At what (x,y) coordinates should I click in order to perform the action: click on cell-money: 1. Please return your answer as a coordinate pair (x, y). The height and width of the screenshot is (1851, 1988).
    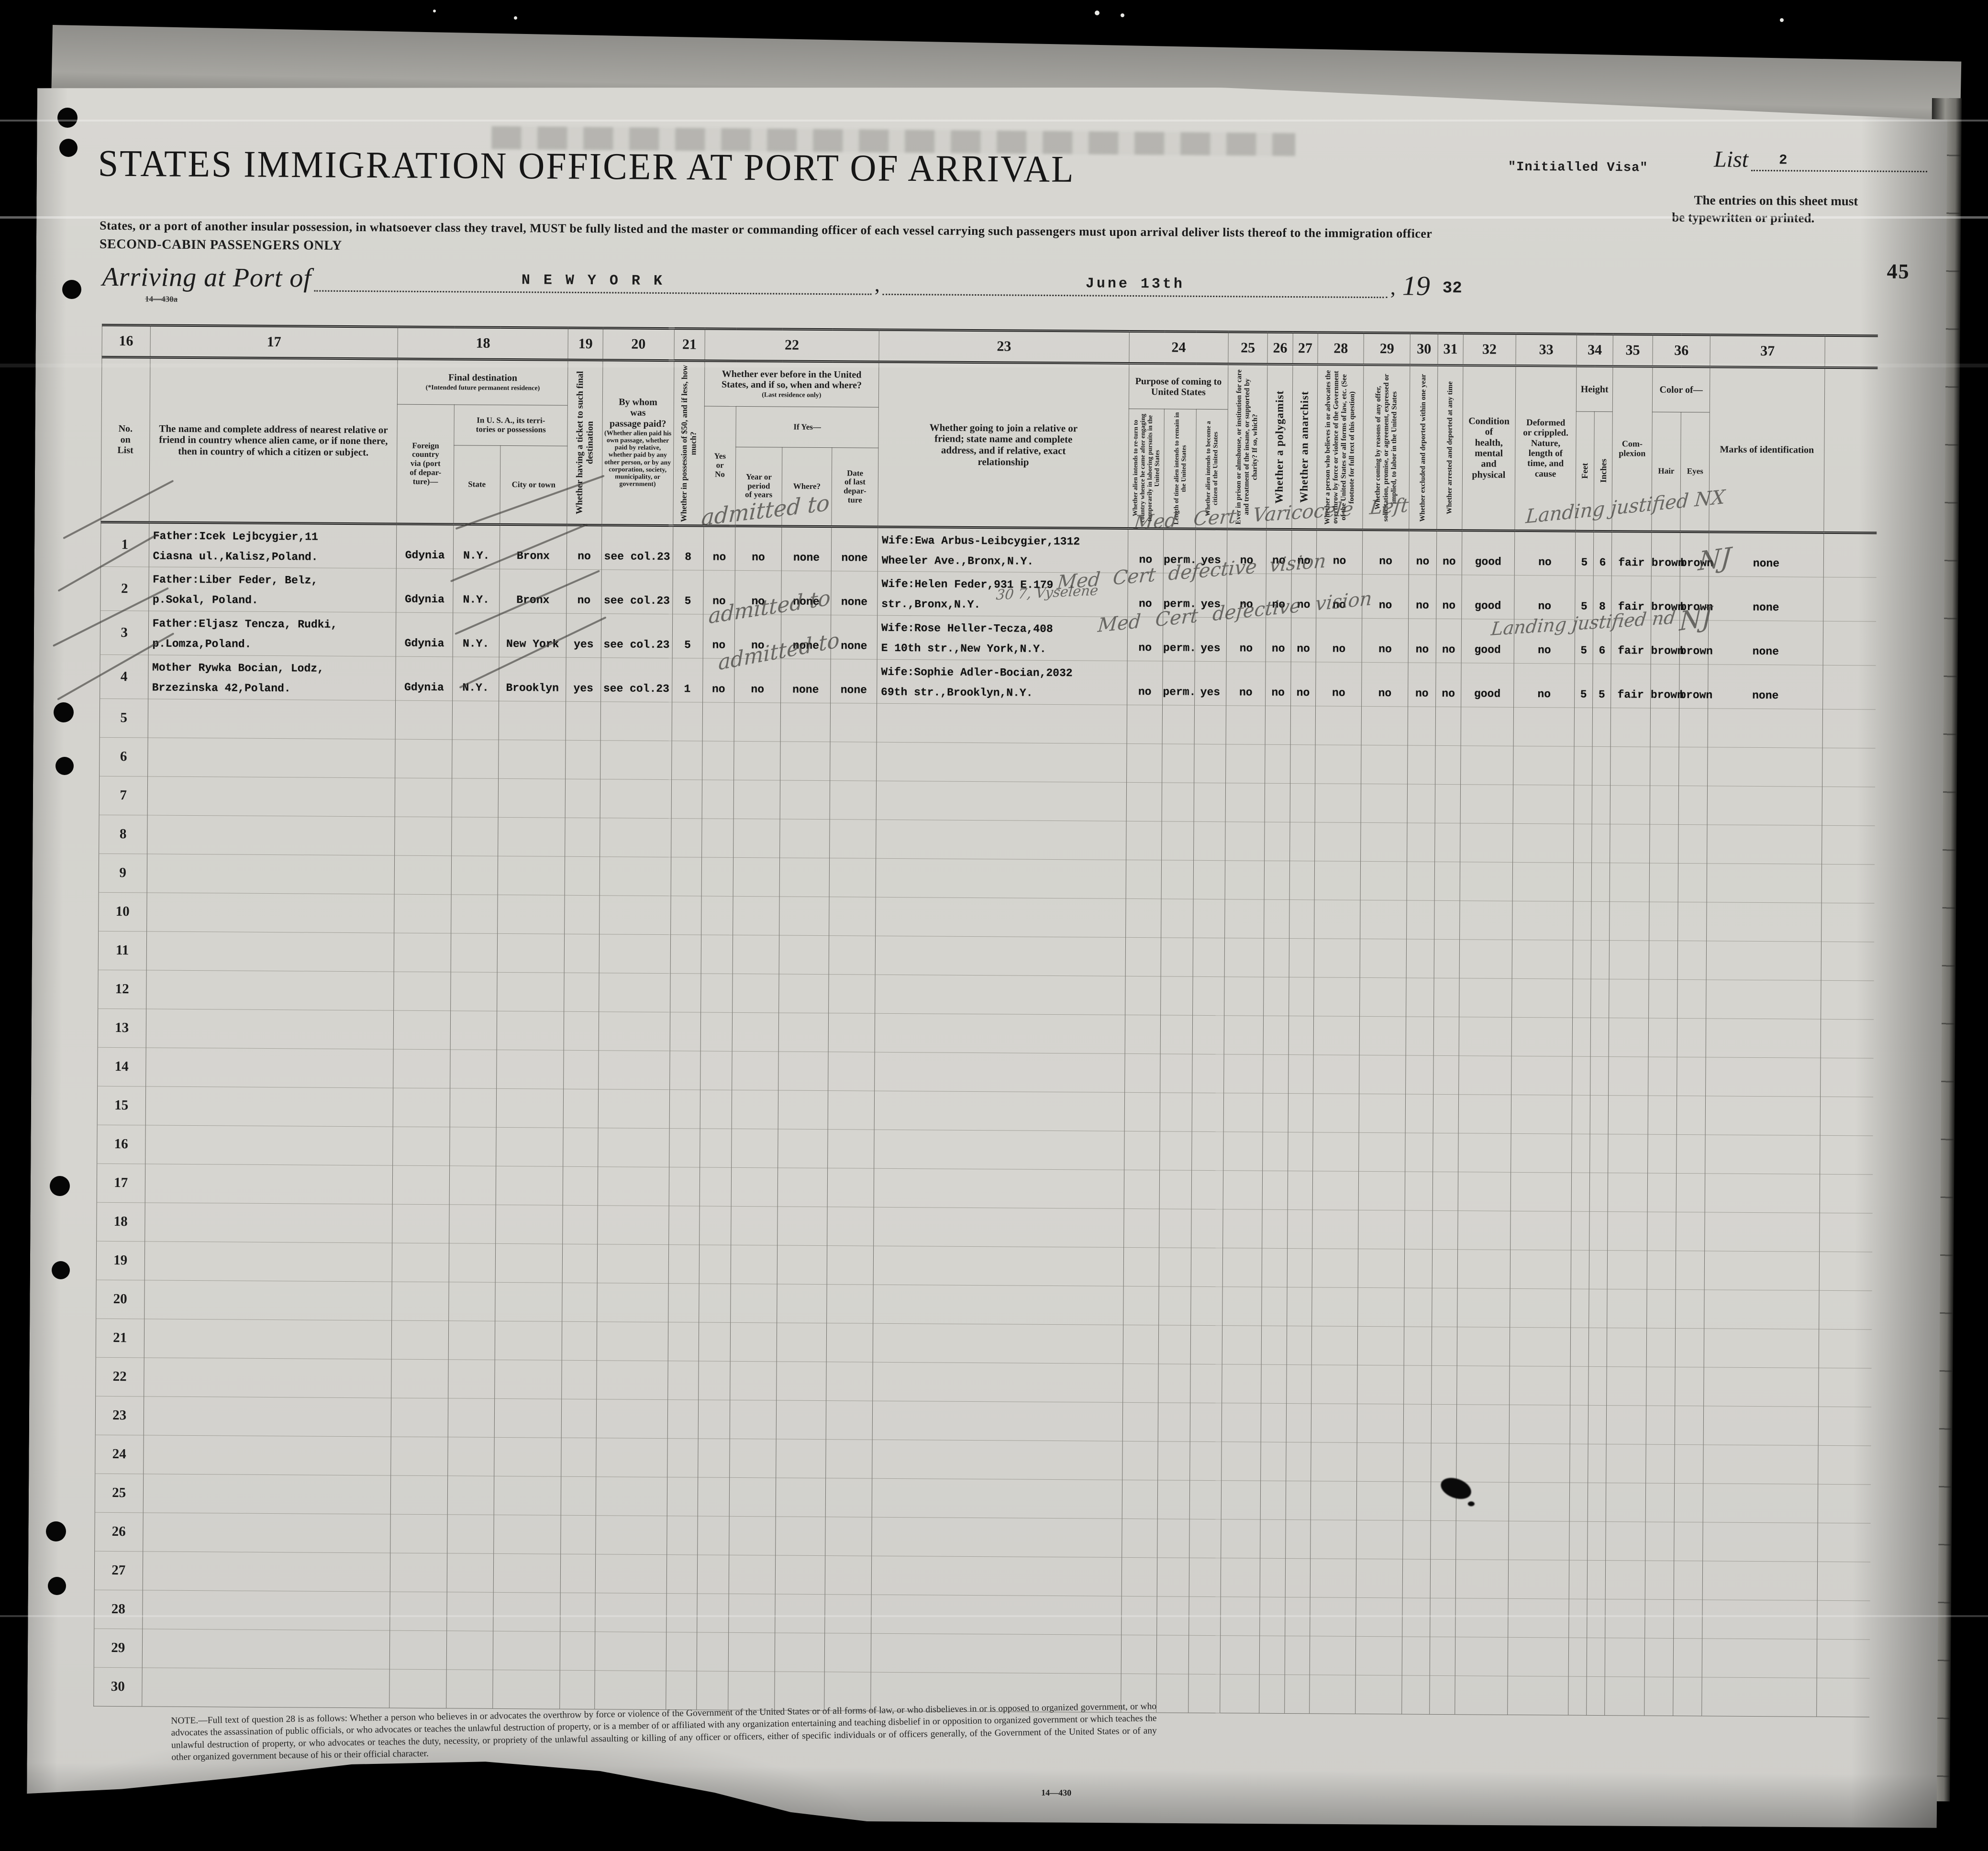
    Looking at the image, I should click on (687, 680).